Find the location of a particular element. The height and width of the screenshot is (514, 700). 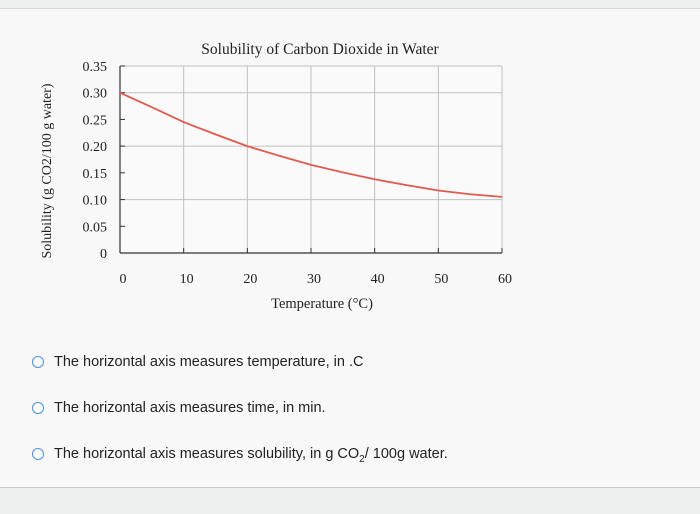

y-tick-label: 0.30 is located at coordinates (95, 94).